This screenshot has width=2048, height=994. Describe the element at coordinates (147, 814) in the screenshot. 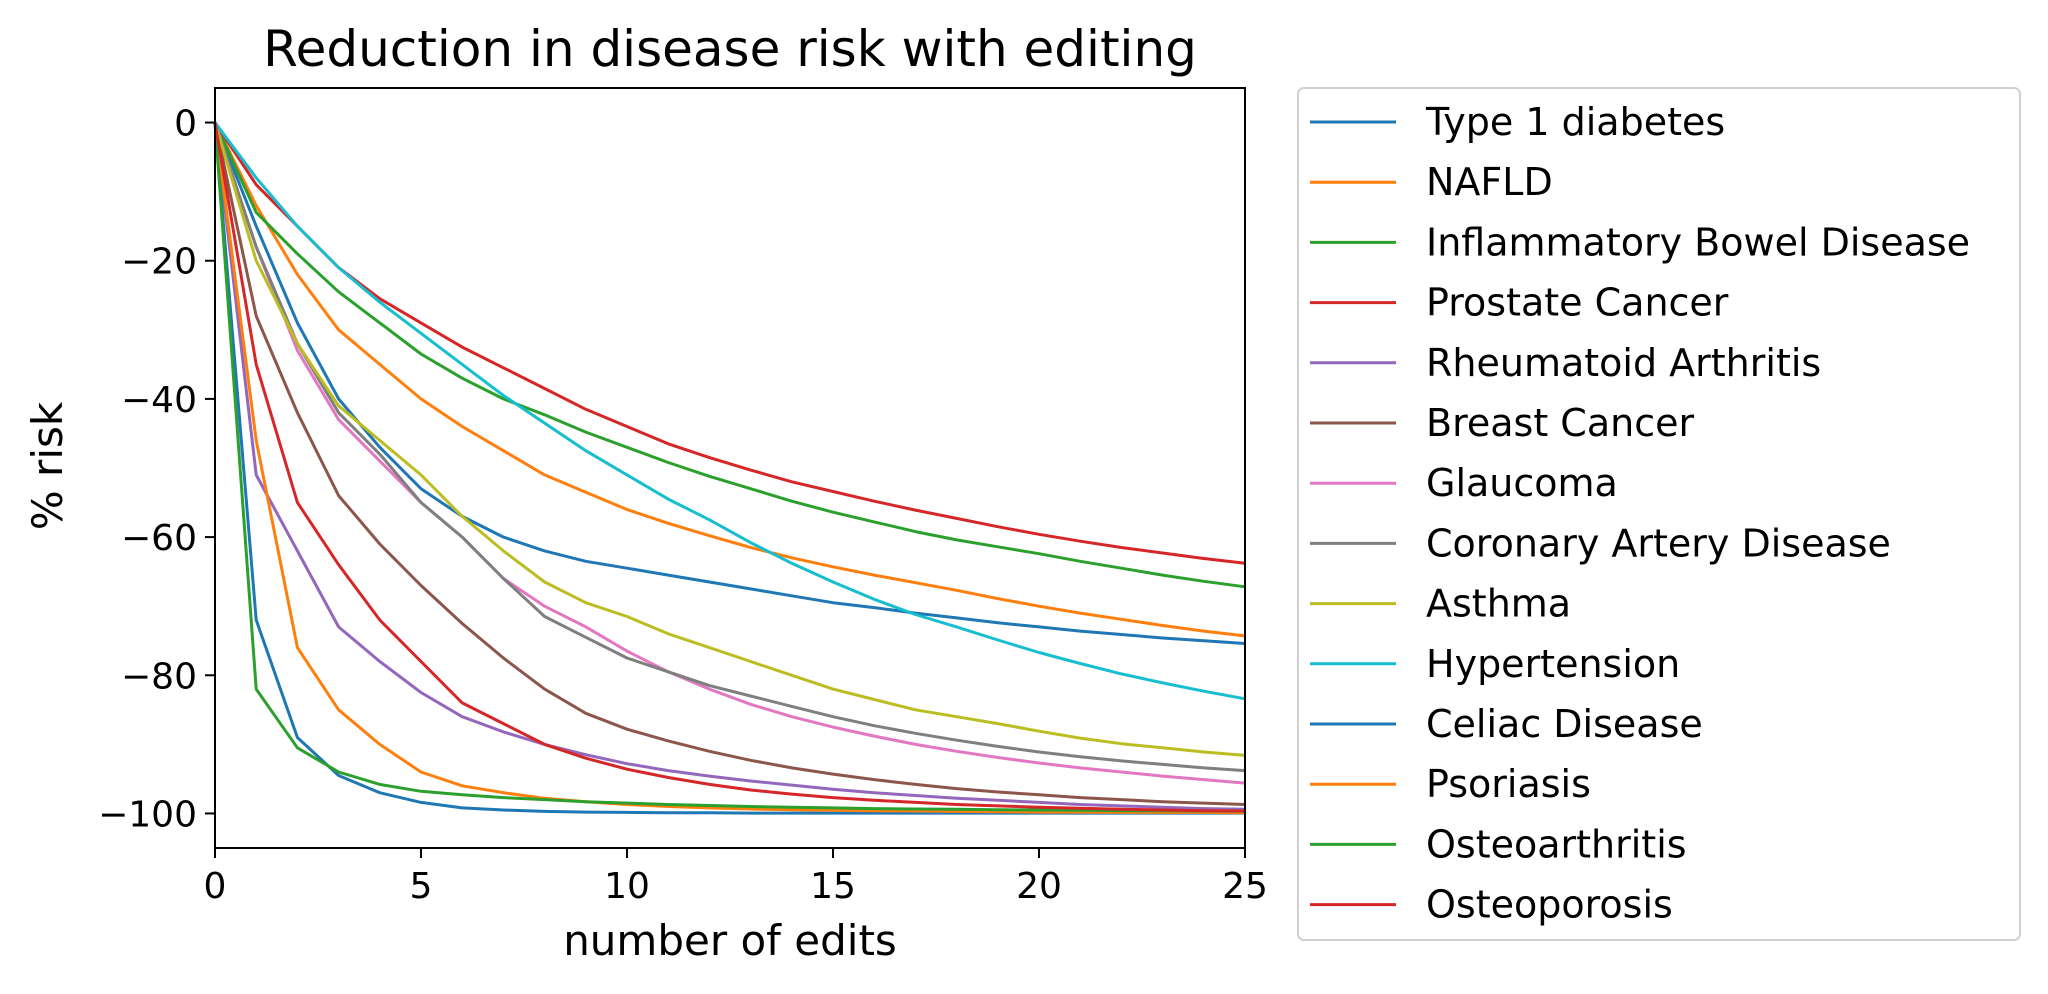

I see `y-tick-label: −100` at that location.